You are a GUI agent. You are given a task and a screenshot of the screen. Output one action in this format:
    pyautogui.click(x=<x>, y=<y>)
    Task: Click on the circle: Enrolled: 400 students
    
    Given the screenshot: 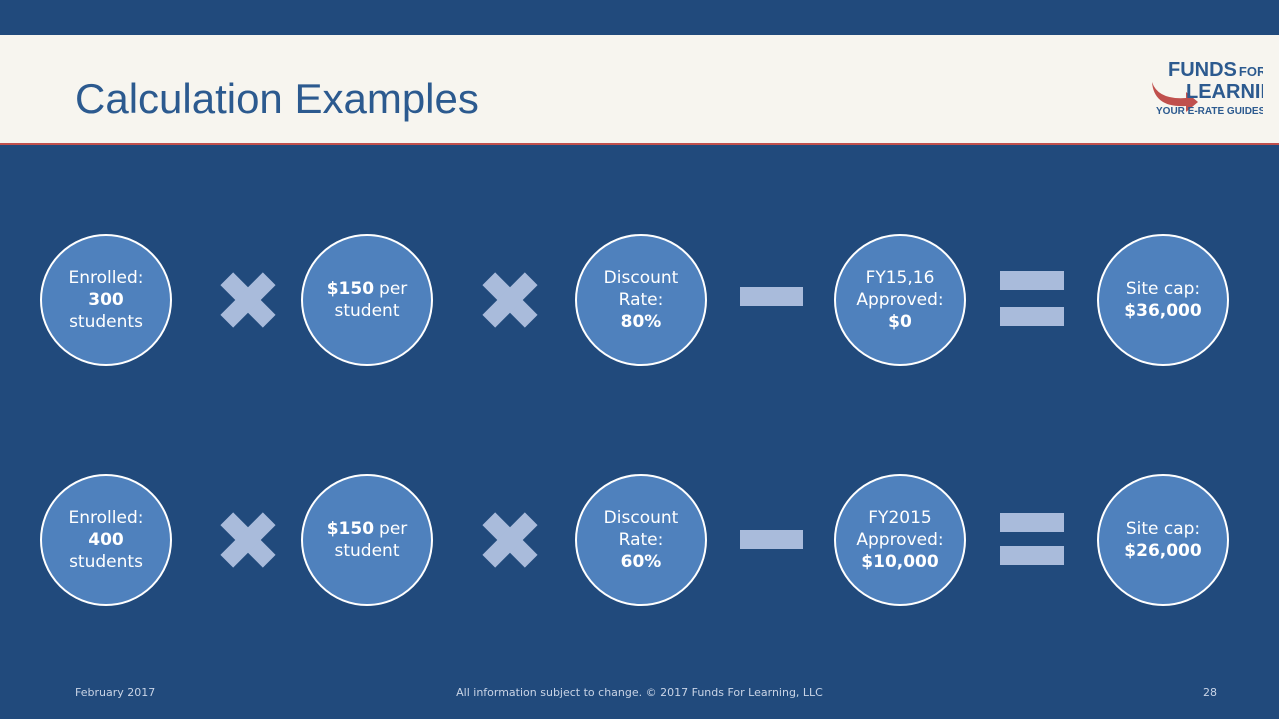 What is the action you would take?
    pyautogui.click(x=106, y=540)
    